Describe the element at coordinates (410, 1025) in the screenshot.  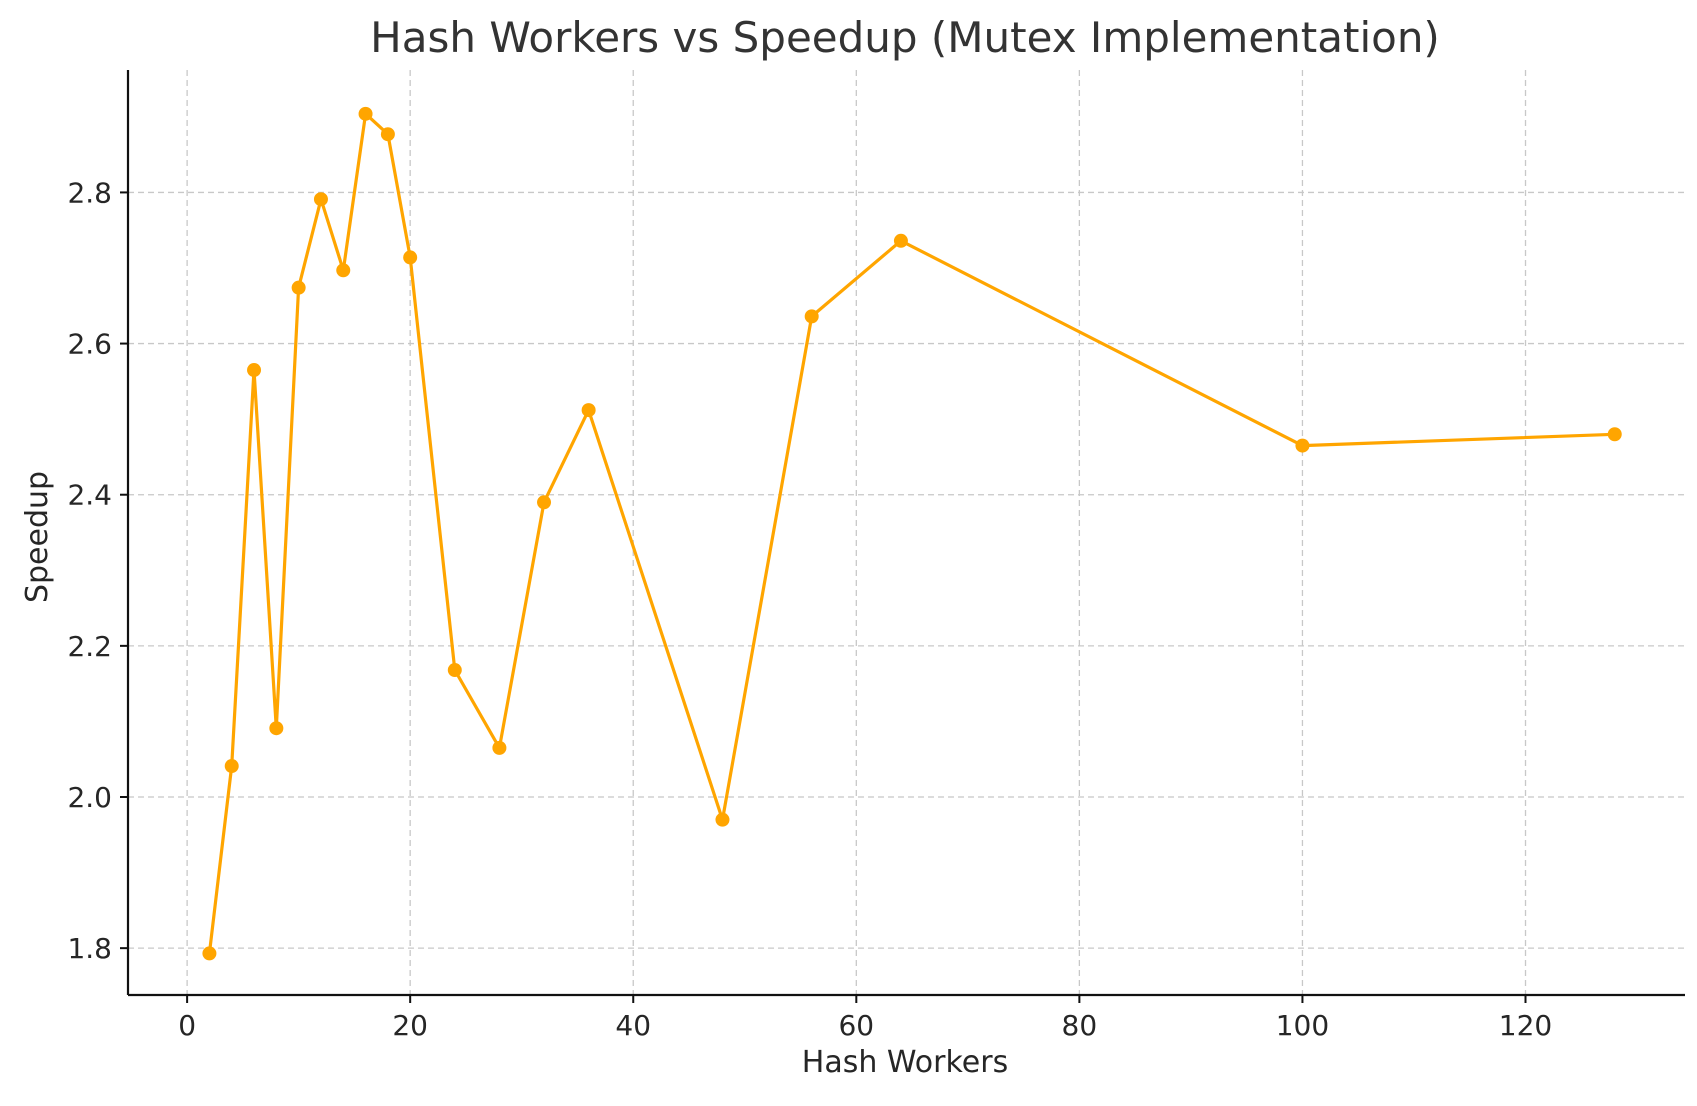
I see `x-tick-label: 20` at that location.